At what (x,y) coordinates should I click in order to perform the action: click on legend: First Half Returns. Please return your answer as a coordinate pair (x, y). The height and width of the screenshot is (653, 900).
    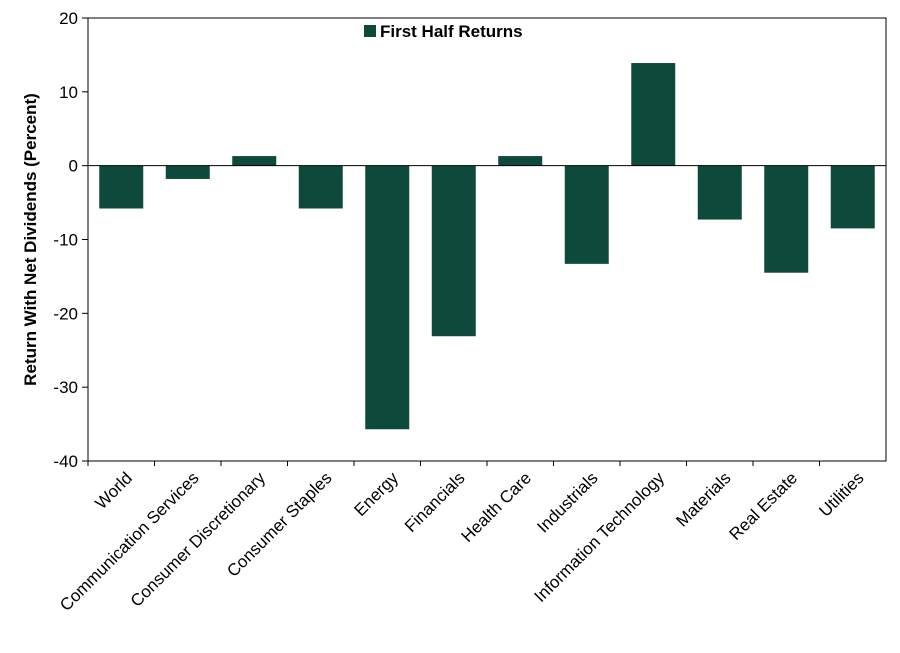
    Looking at the image, I should click on (443, 31).